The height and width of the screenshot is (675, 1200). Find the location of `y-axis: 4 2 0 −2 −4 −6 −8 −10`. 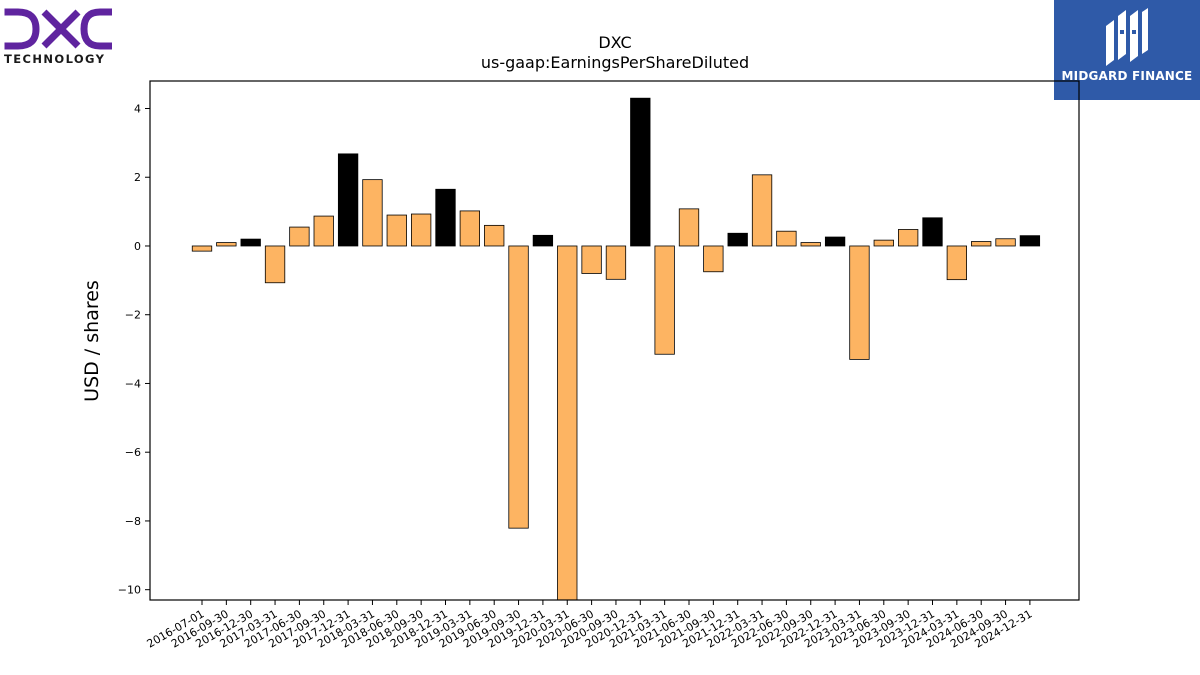

y-axis: 4 2 0 −2 −4 −6 −8 −10 is located at coordinates (134, 349).